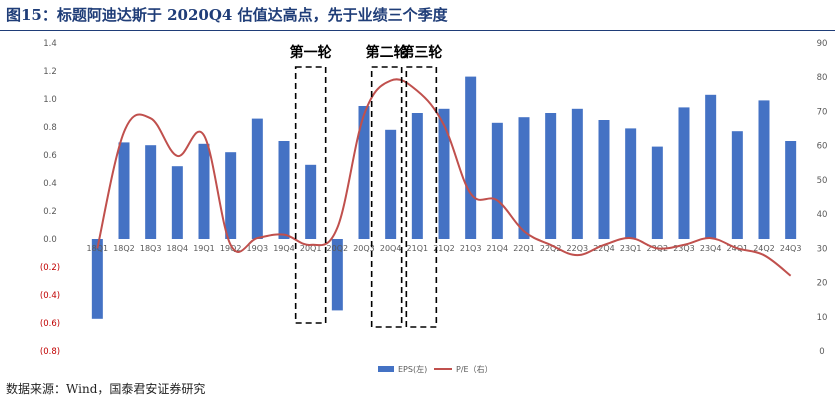  I want to click on right-axis-tick-label: 60, so click(822, 147).